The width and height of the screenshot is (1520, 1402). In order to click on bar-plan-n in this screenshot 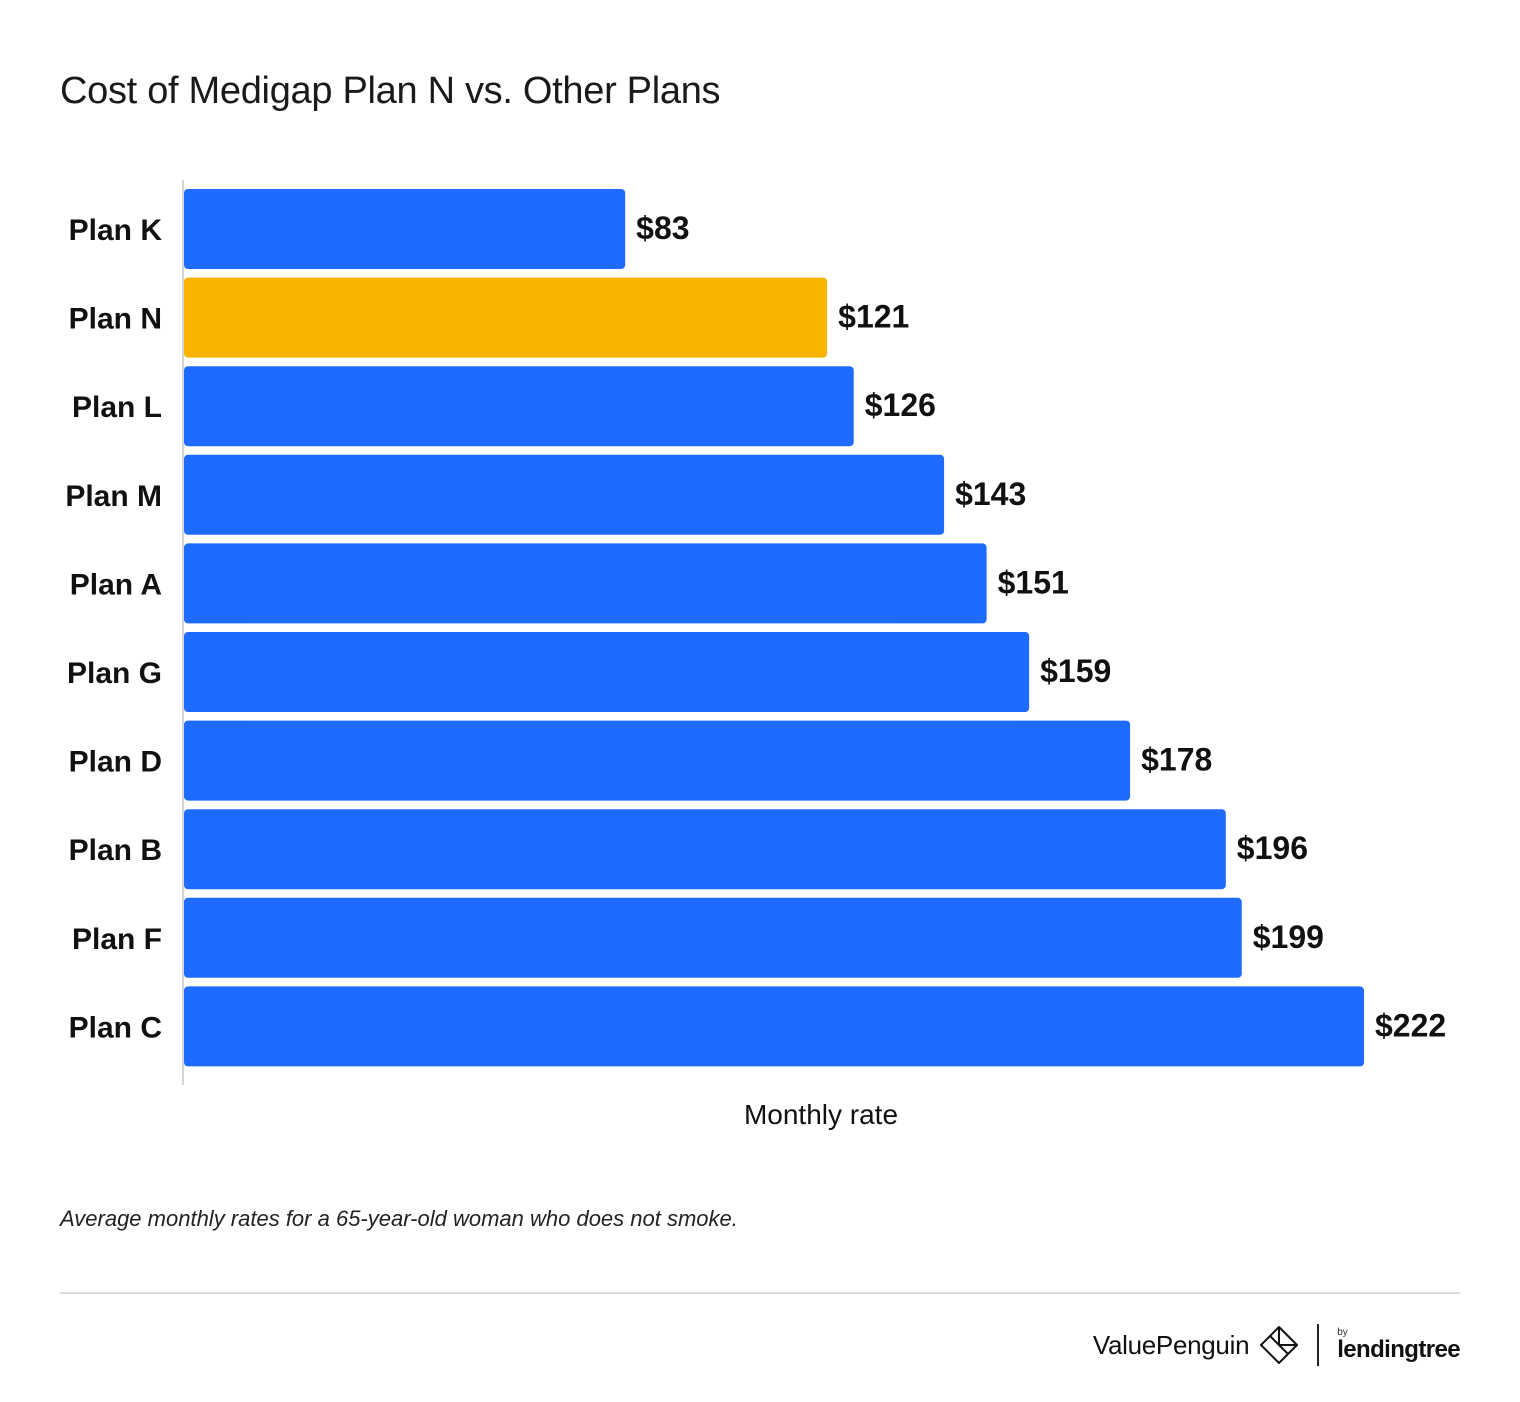, I will do `click(506, 317)`.